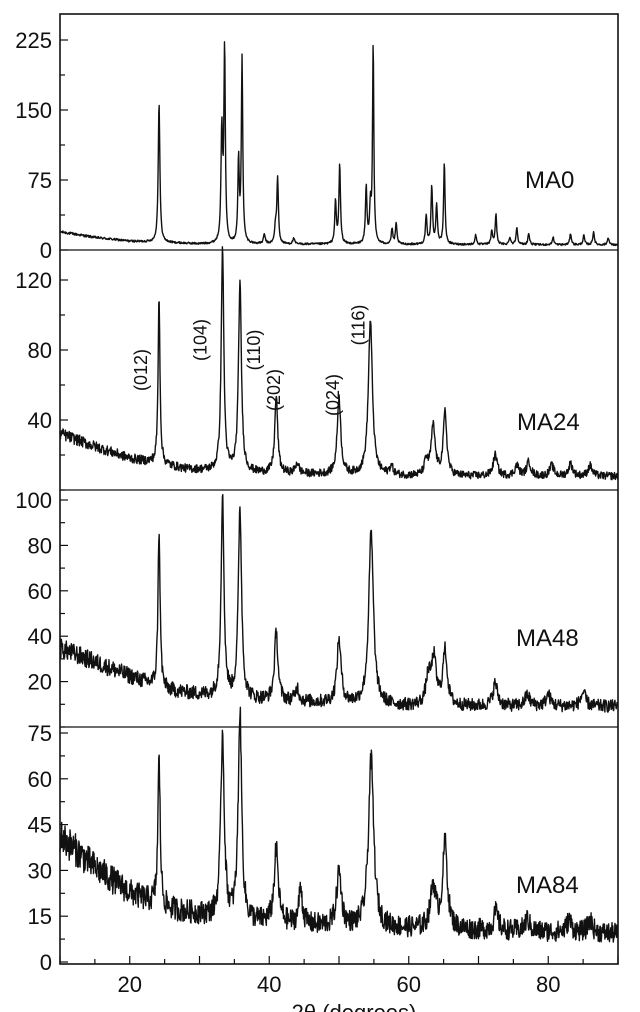 The width and height of the screenshot is (640, 1012). Describe the element at coordinates (274, 390) in the screenshot. I see `peak-annotation: (202)` at that location.